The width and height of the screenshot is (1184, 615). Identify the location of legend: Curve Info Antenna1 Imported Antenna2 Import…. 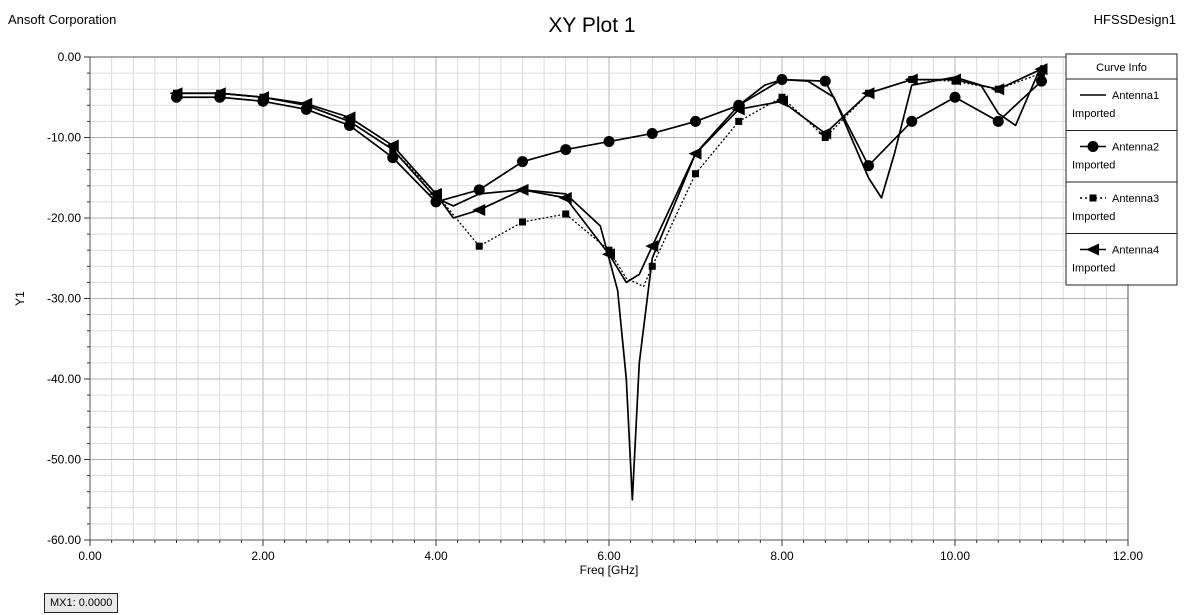
(1121, 169).